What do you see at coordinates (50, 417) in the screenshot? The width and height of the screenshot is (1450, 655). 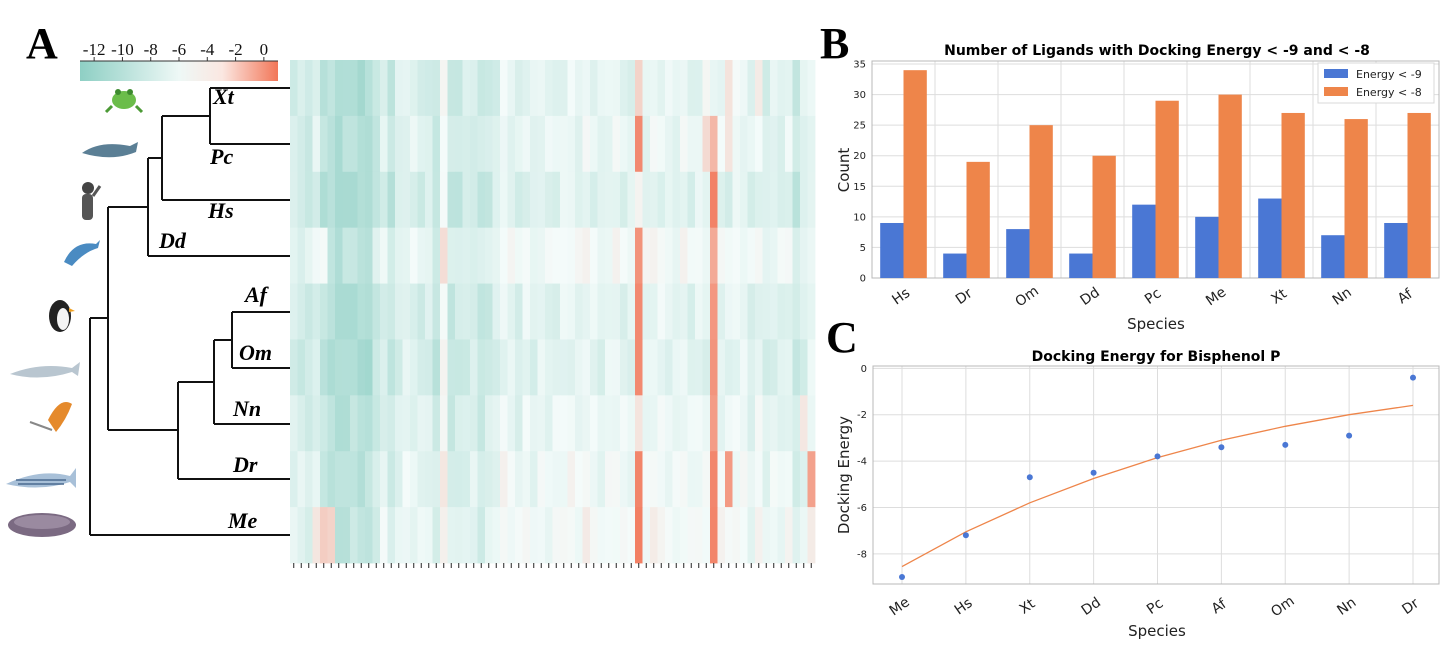 I see `bird-icon` at bounding box center [50, 417].